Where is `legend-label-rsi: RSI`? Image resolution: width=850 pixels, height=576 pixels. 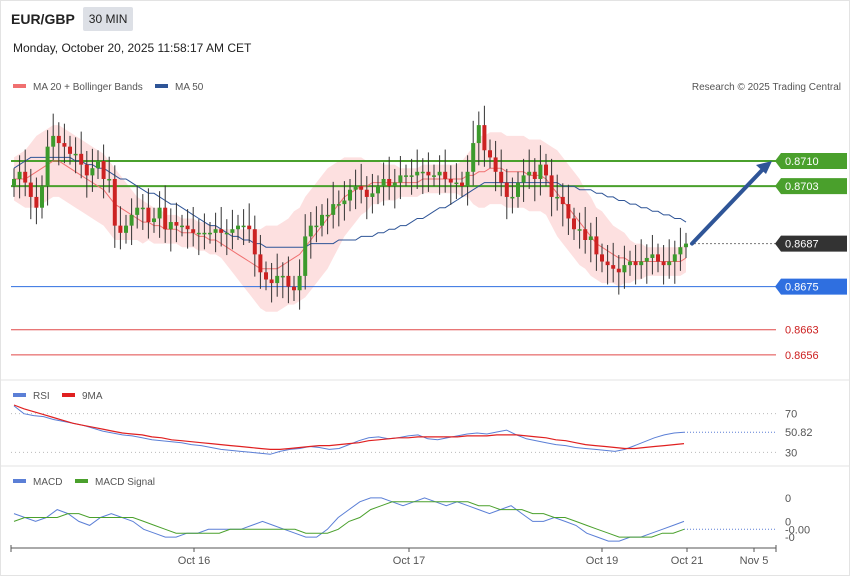 legend-label-rsi: RSI is located at coordinates (41, 396).